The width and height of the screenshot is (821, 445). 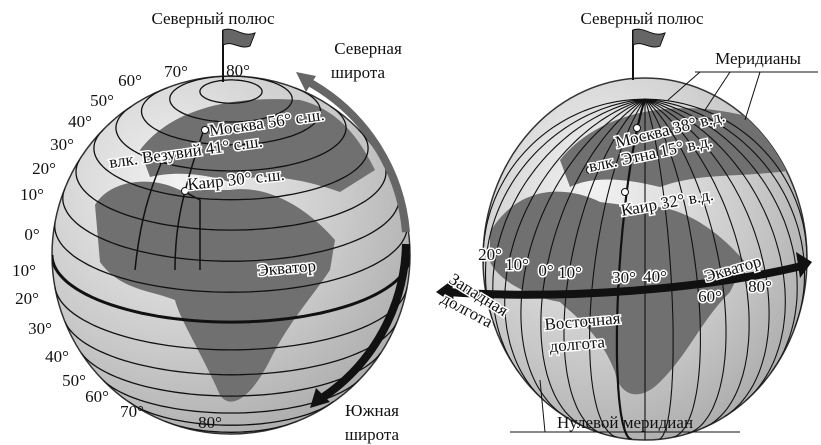 I want to click on prime-meridian-label: Нулевой меридиан, so click(x=625, y=422).